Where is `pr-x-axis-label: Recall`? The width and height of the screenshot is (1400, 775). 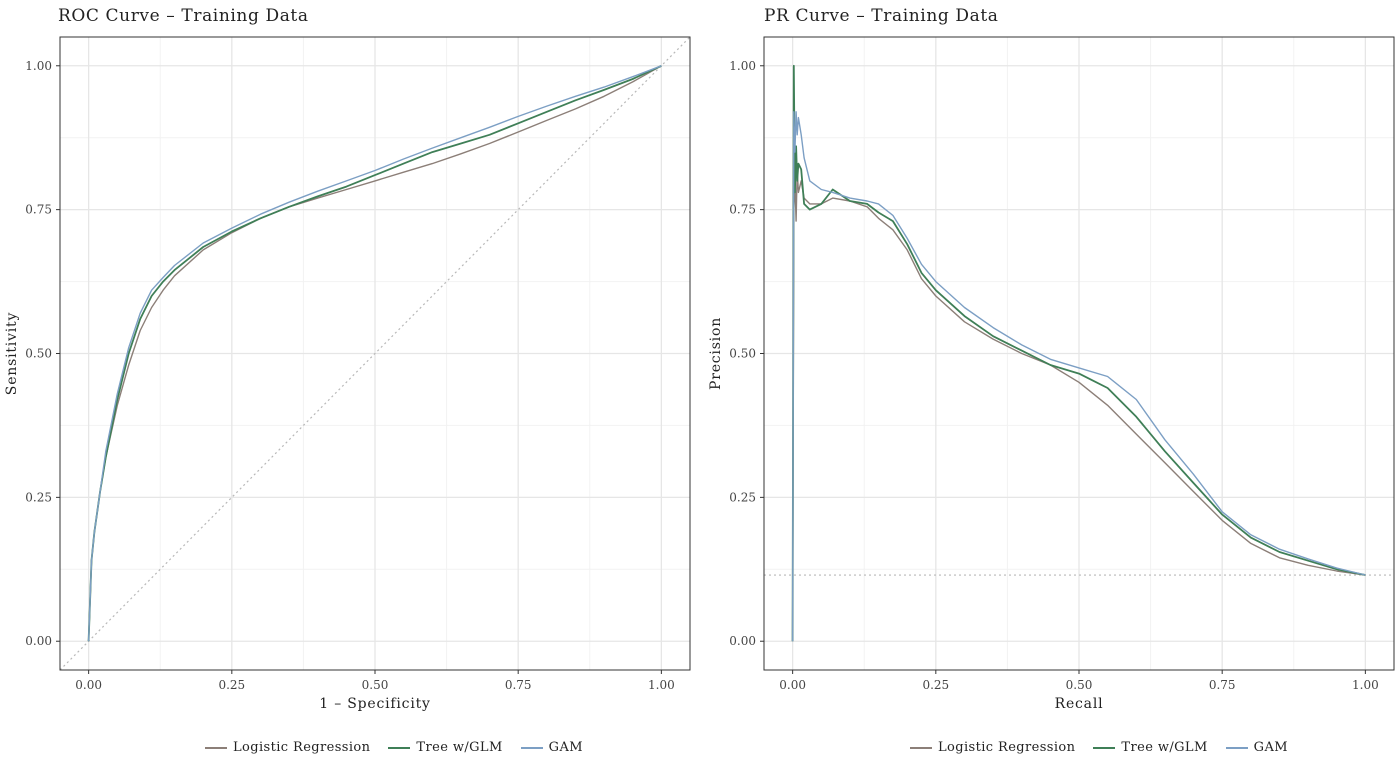 pr-x-axis-label: Recall is located at coordinates (1079, 704).